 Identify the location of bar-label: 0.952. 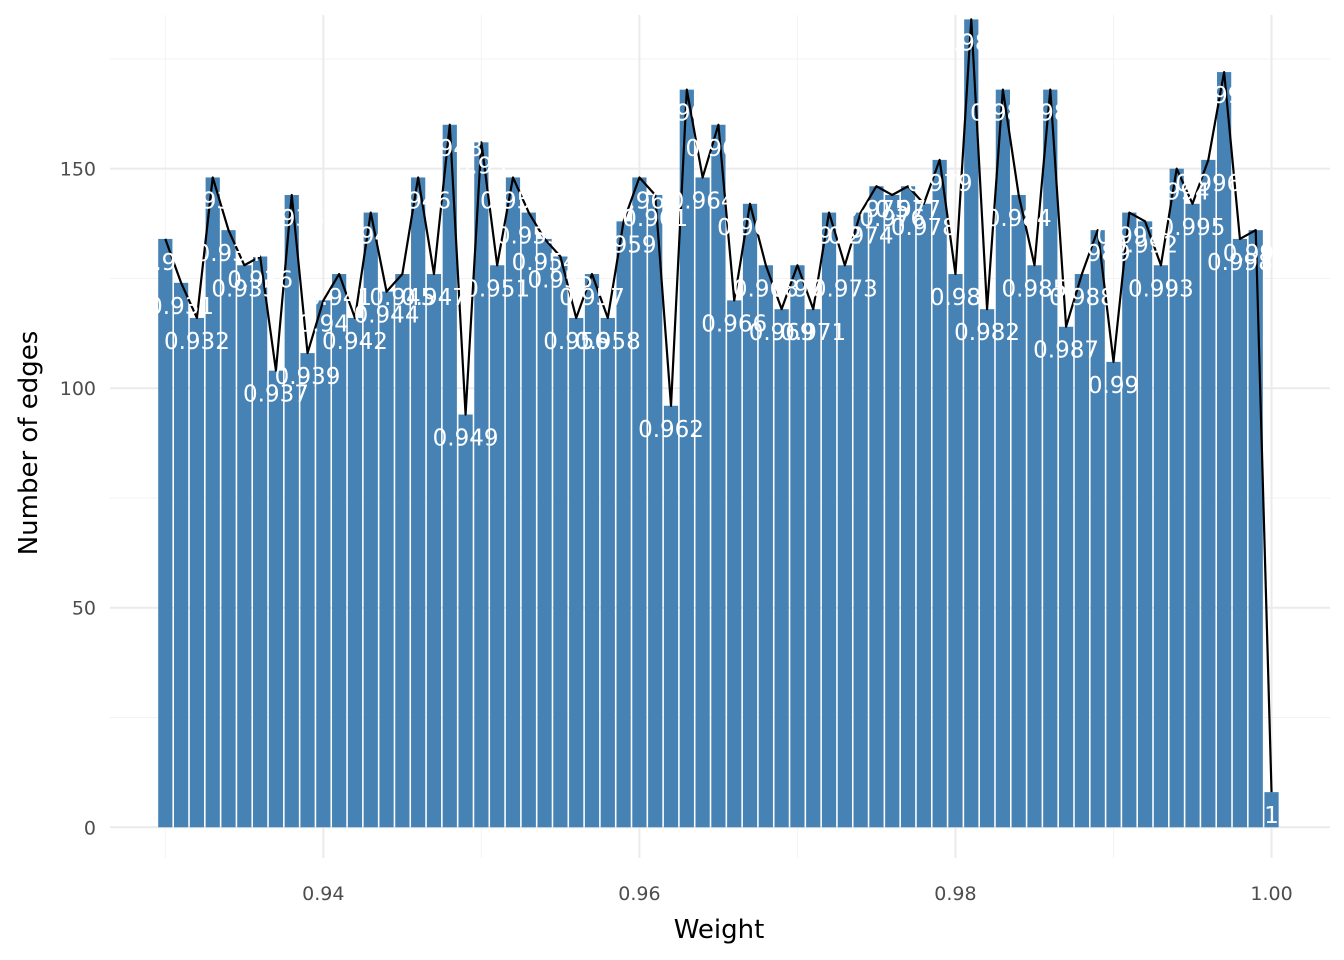
(513, 201).